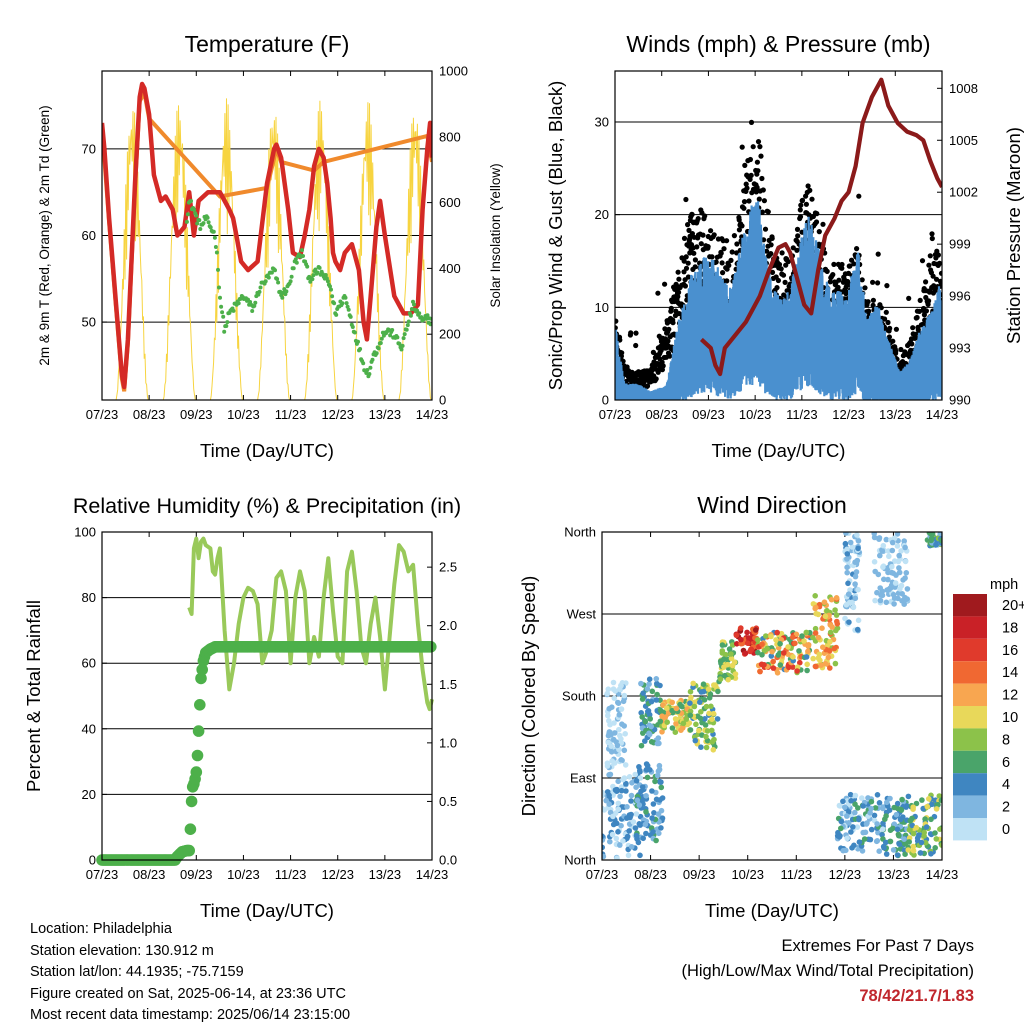  I want to click on legend-label: 10, so click(1010, 718).